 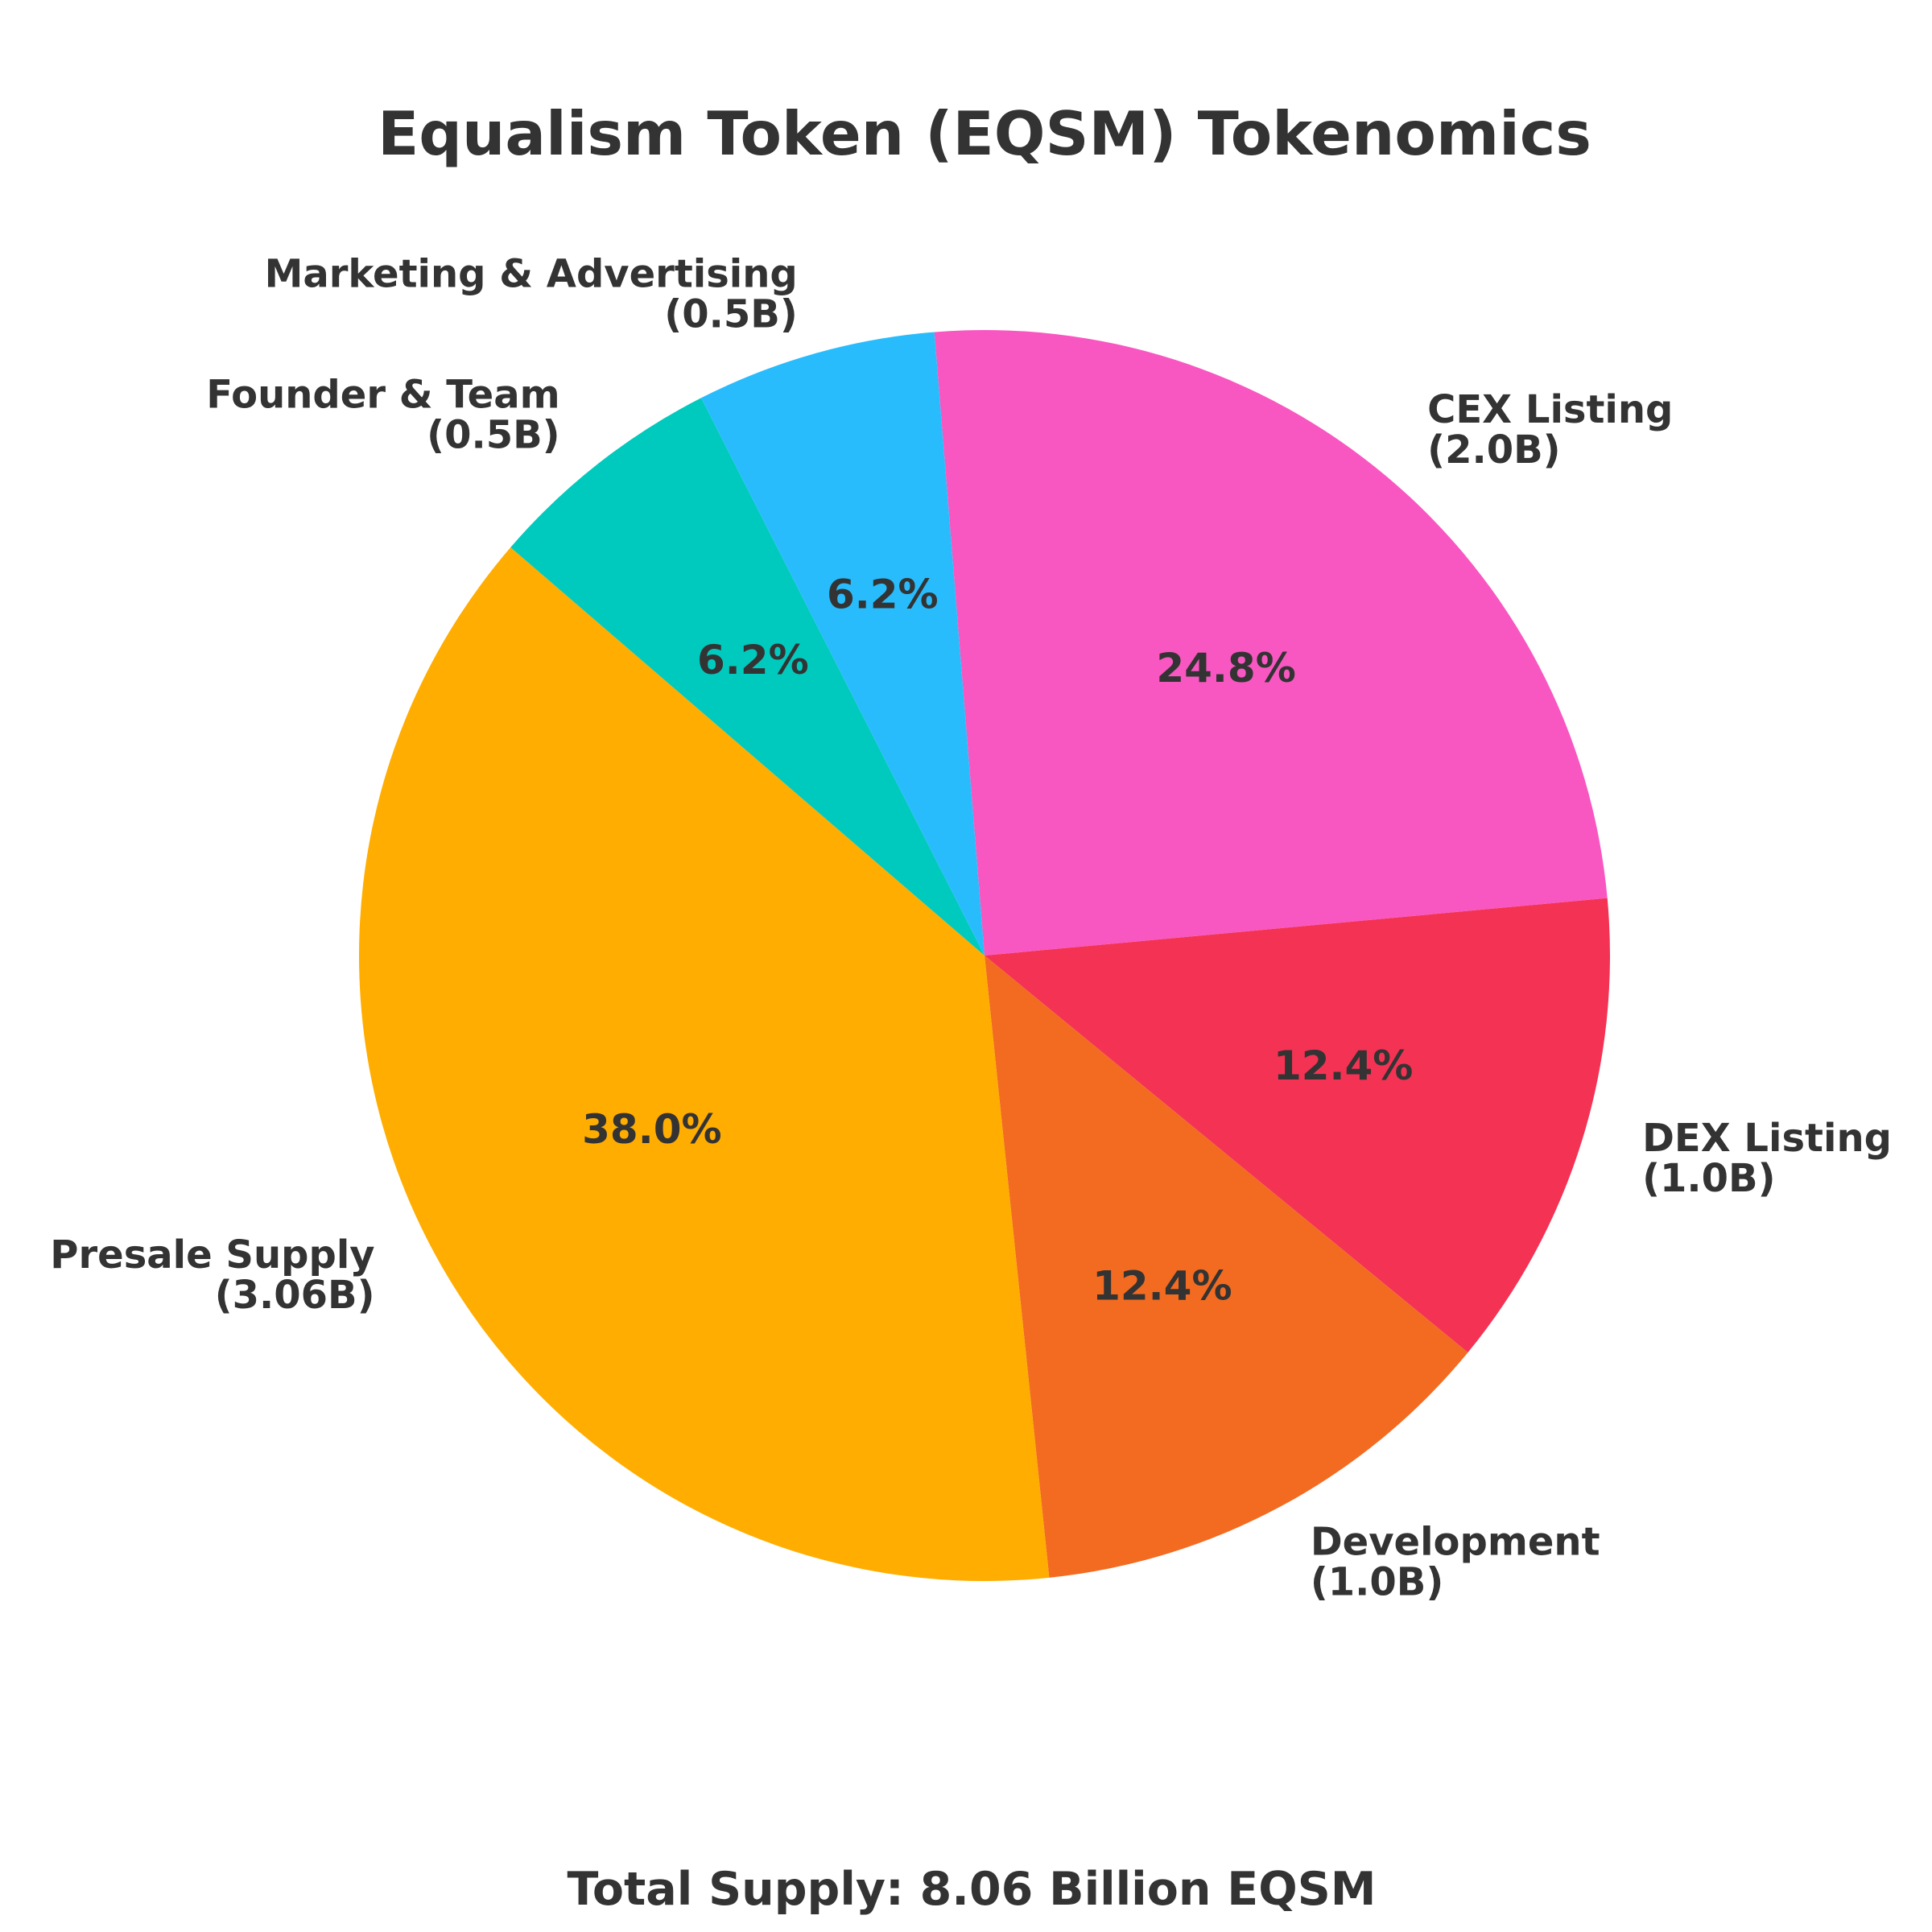 I want to click on pie-slice-founder-and-team, so click(x=747, y=677).